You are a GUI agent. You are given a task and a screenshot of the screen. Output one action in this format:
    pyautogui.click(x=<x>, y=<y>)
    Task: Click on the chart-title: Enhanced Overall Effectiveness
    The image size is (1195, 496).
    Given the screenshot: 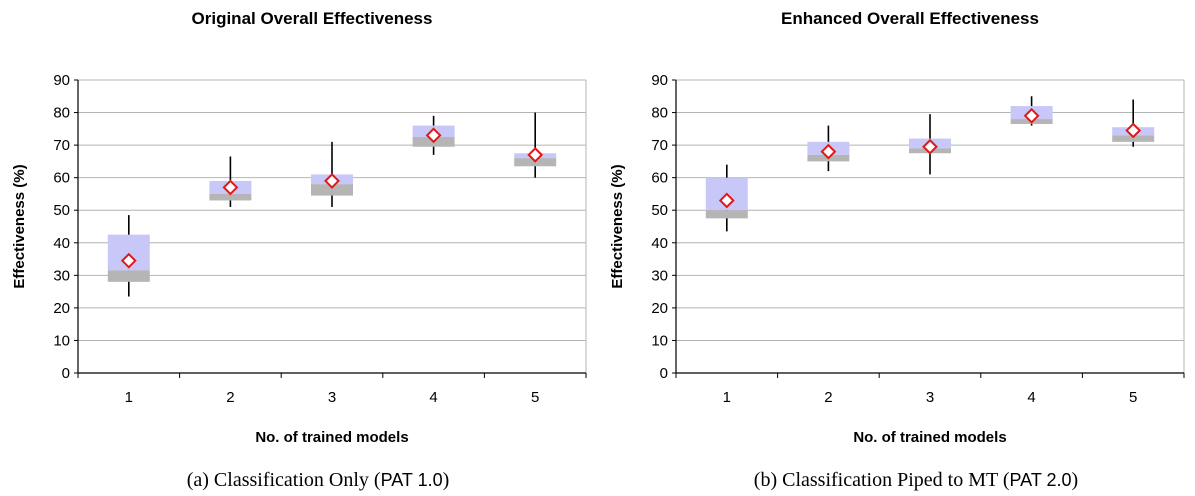 What is the action you would take?
    pyautogui.click(x=910, y=18)
    